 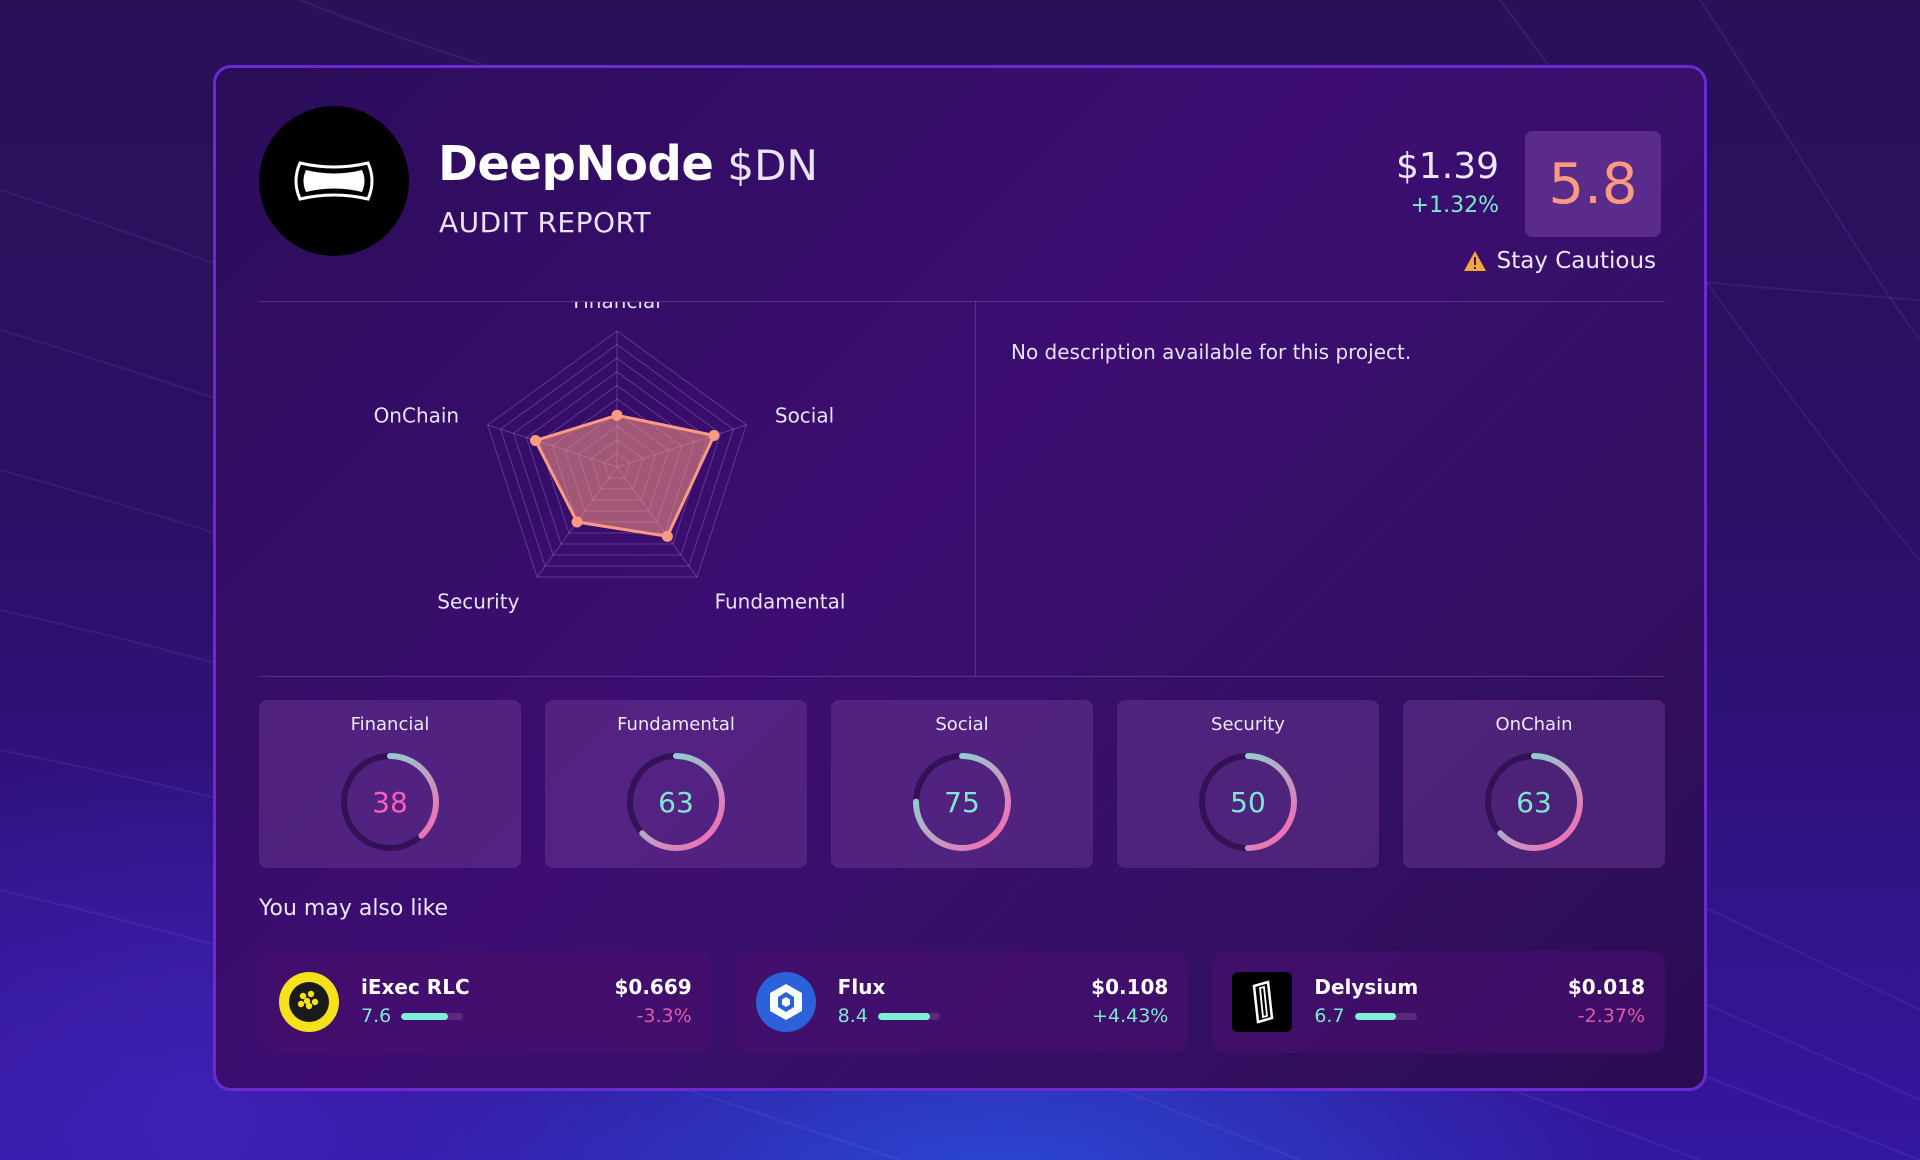 I want to click on score-tile-label: OnChain, so click(x=1534, y=724).